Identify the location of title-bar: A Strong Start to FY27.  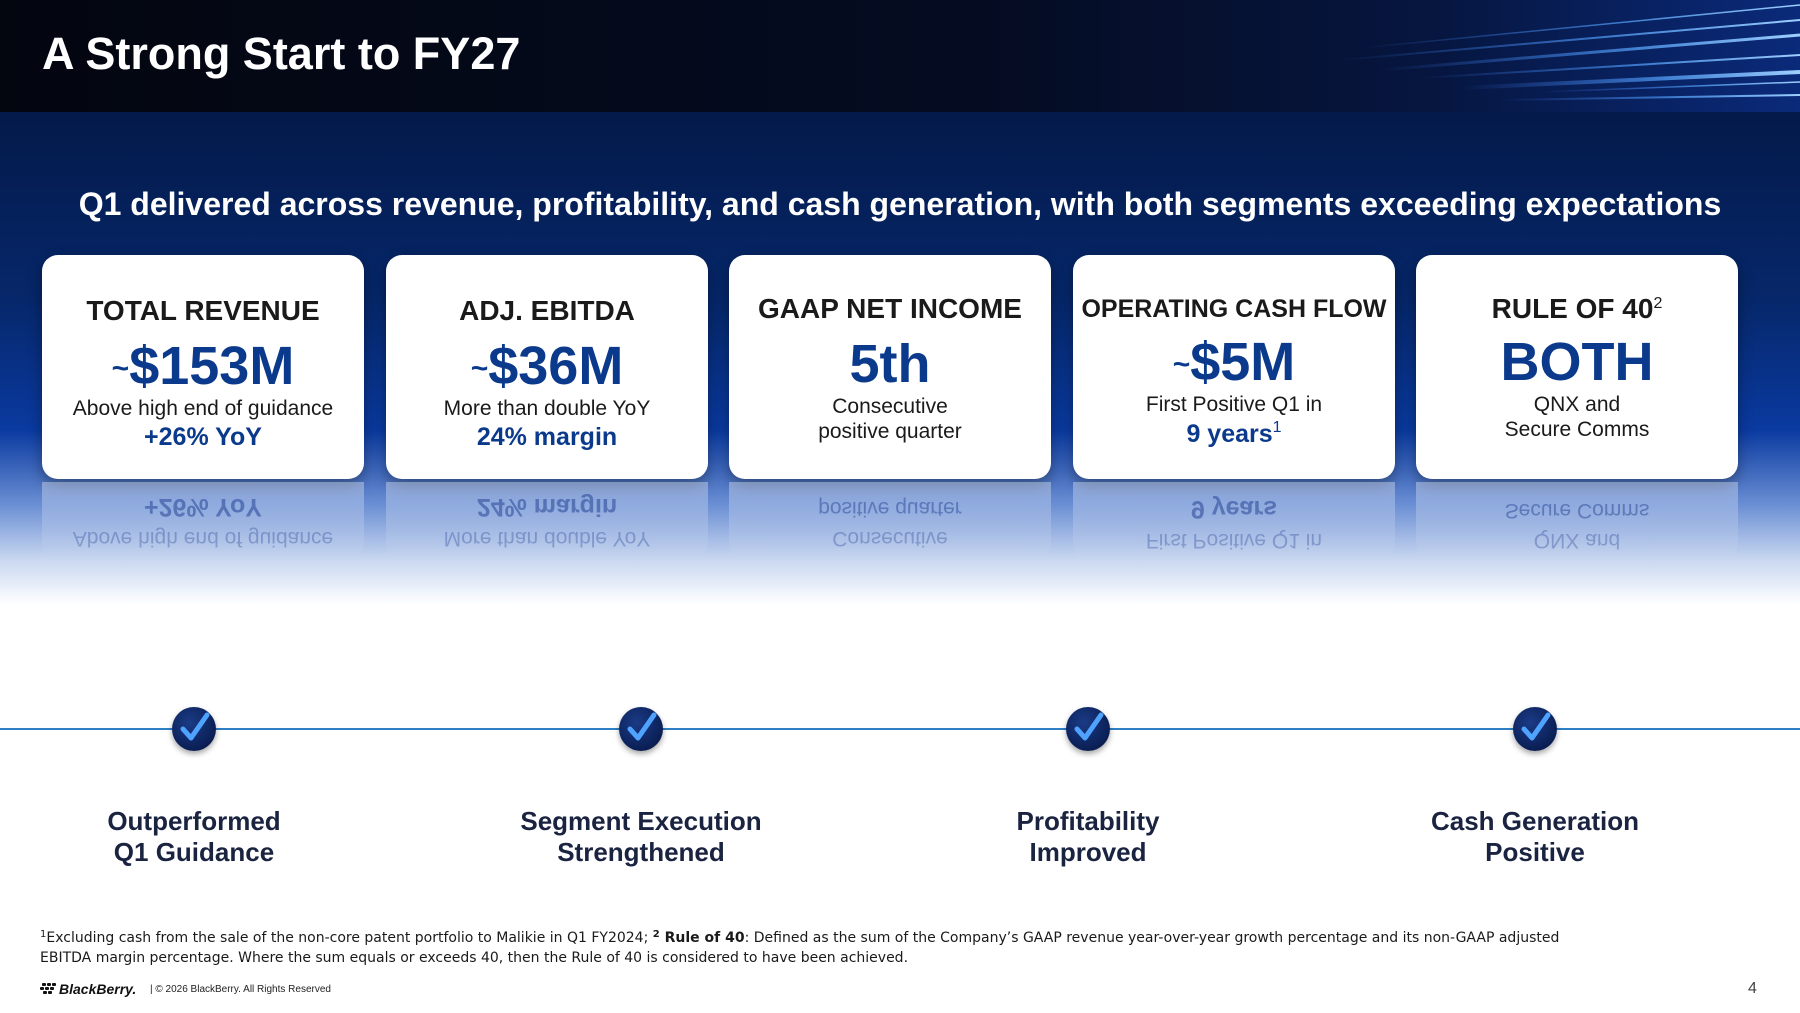
(900, 56).